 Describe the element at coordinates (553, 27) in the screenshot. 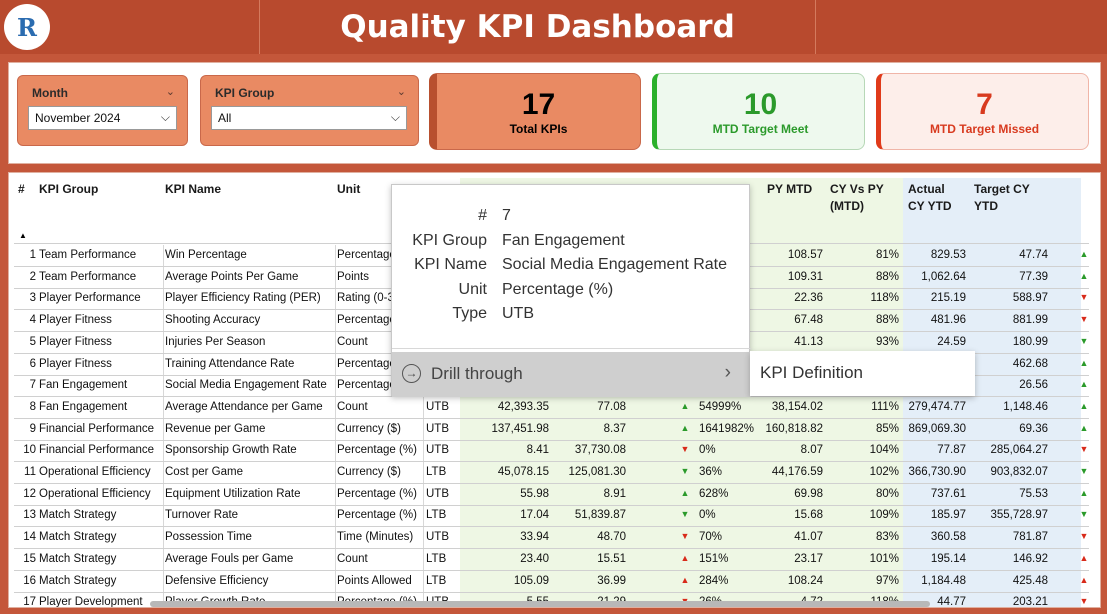

I see `header-bar: R Quality KPI Dashboard` at that location.